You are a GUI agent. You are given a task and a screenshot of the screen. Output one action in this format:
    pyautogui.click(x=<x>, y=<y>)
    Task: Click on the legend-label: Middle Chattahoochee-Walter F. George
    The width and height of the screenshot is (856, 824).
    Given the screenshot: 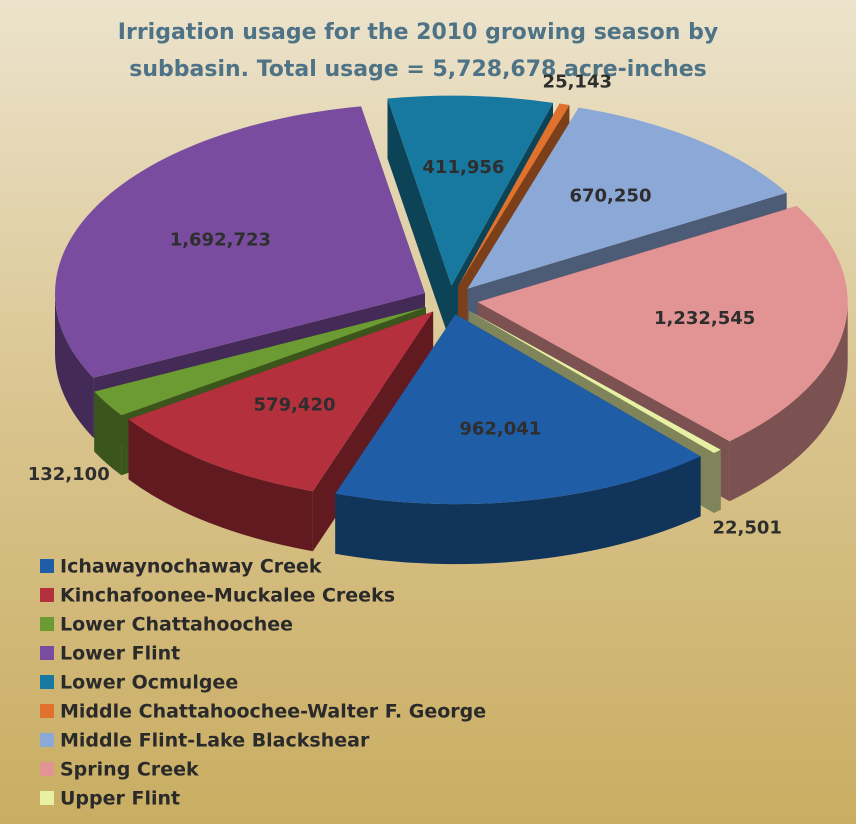 What is the action you would take?
    pyautogui.click(x=273, y=712)
    